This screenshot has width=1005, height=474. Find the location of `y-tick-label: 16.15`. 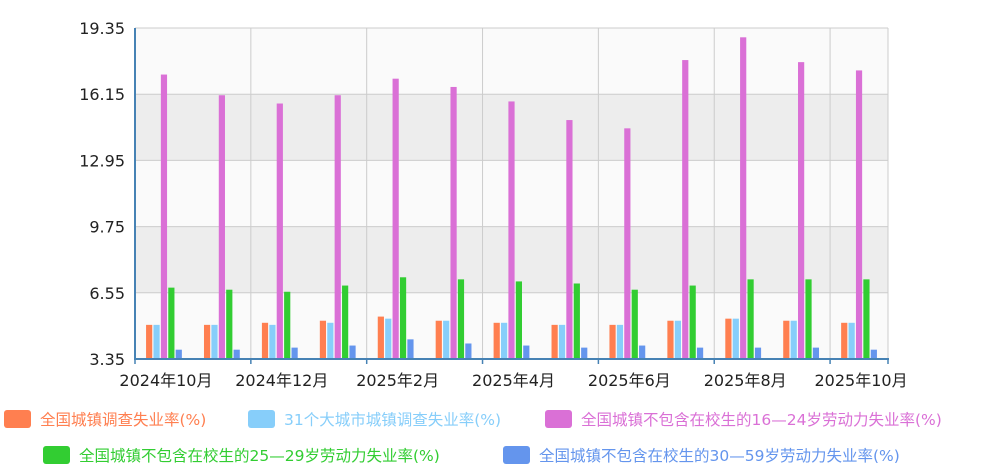

y-tick-label: 16.15 is located at coordinates (102, 94).